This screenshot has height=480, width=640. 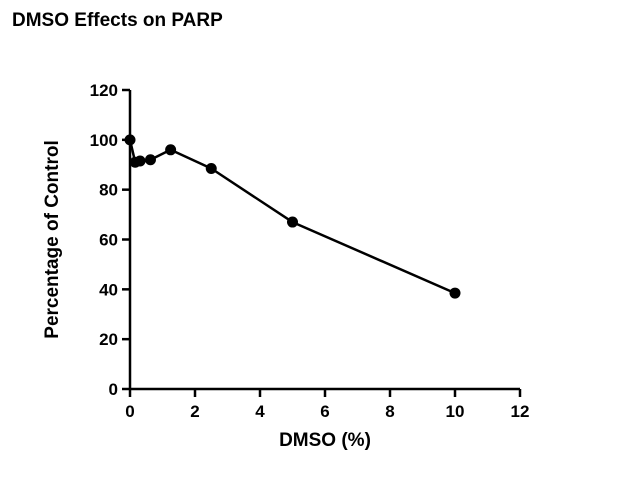 I want to click on x-tick-label: 8, so click(x=389, y=411).